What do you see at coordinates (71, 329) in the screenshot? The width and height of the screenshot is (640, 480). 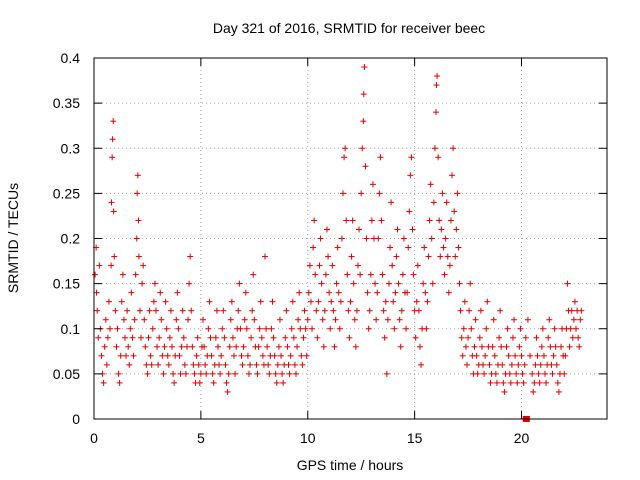 I see `y-tick-label: 0.1` at bounding box center [71, 329].